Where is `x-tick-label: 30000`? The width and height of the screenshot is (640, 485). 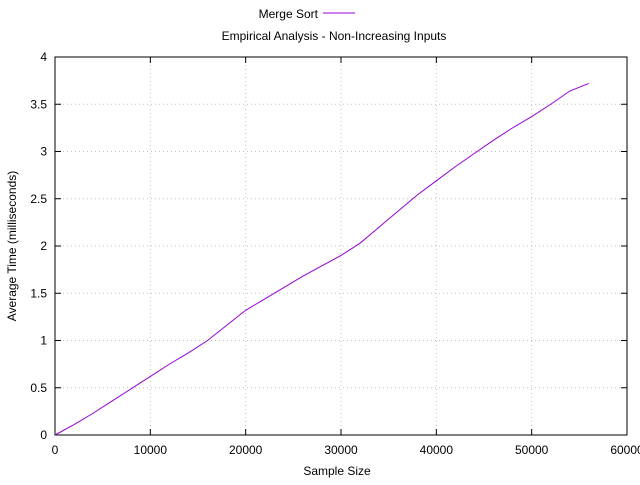
x-tick-label: 30000 is located at coordinates (341, 450).